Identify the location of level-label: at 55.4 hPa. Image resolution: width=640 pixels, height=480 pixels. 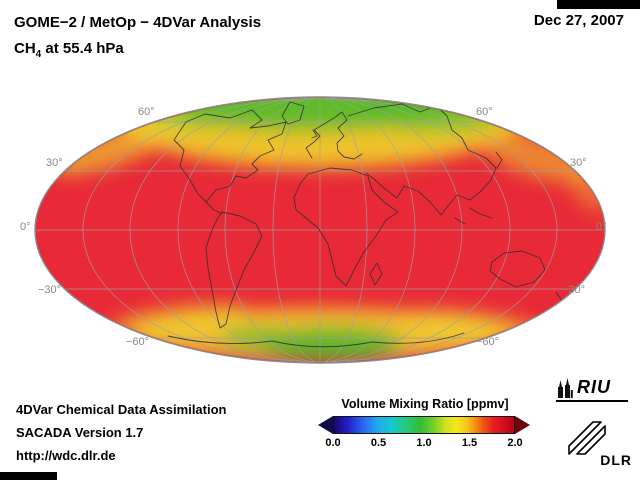
(82, 48).